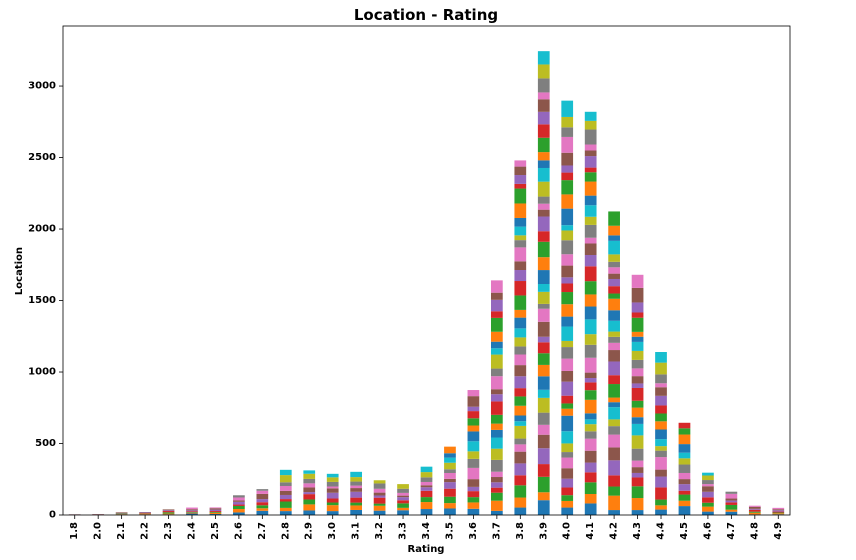  Describe the element at coordinates (661, 433) in the screenshot. I see `bar-stack-4.4` at that location.